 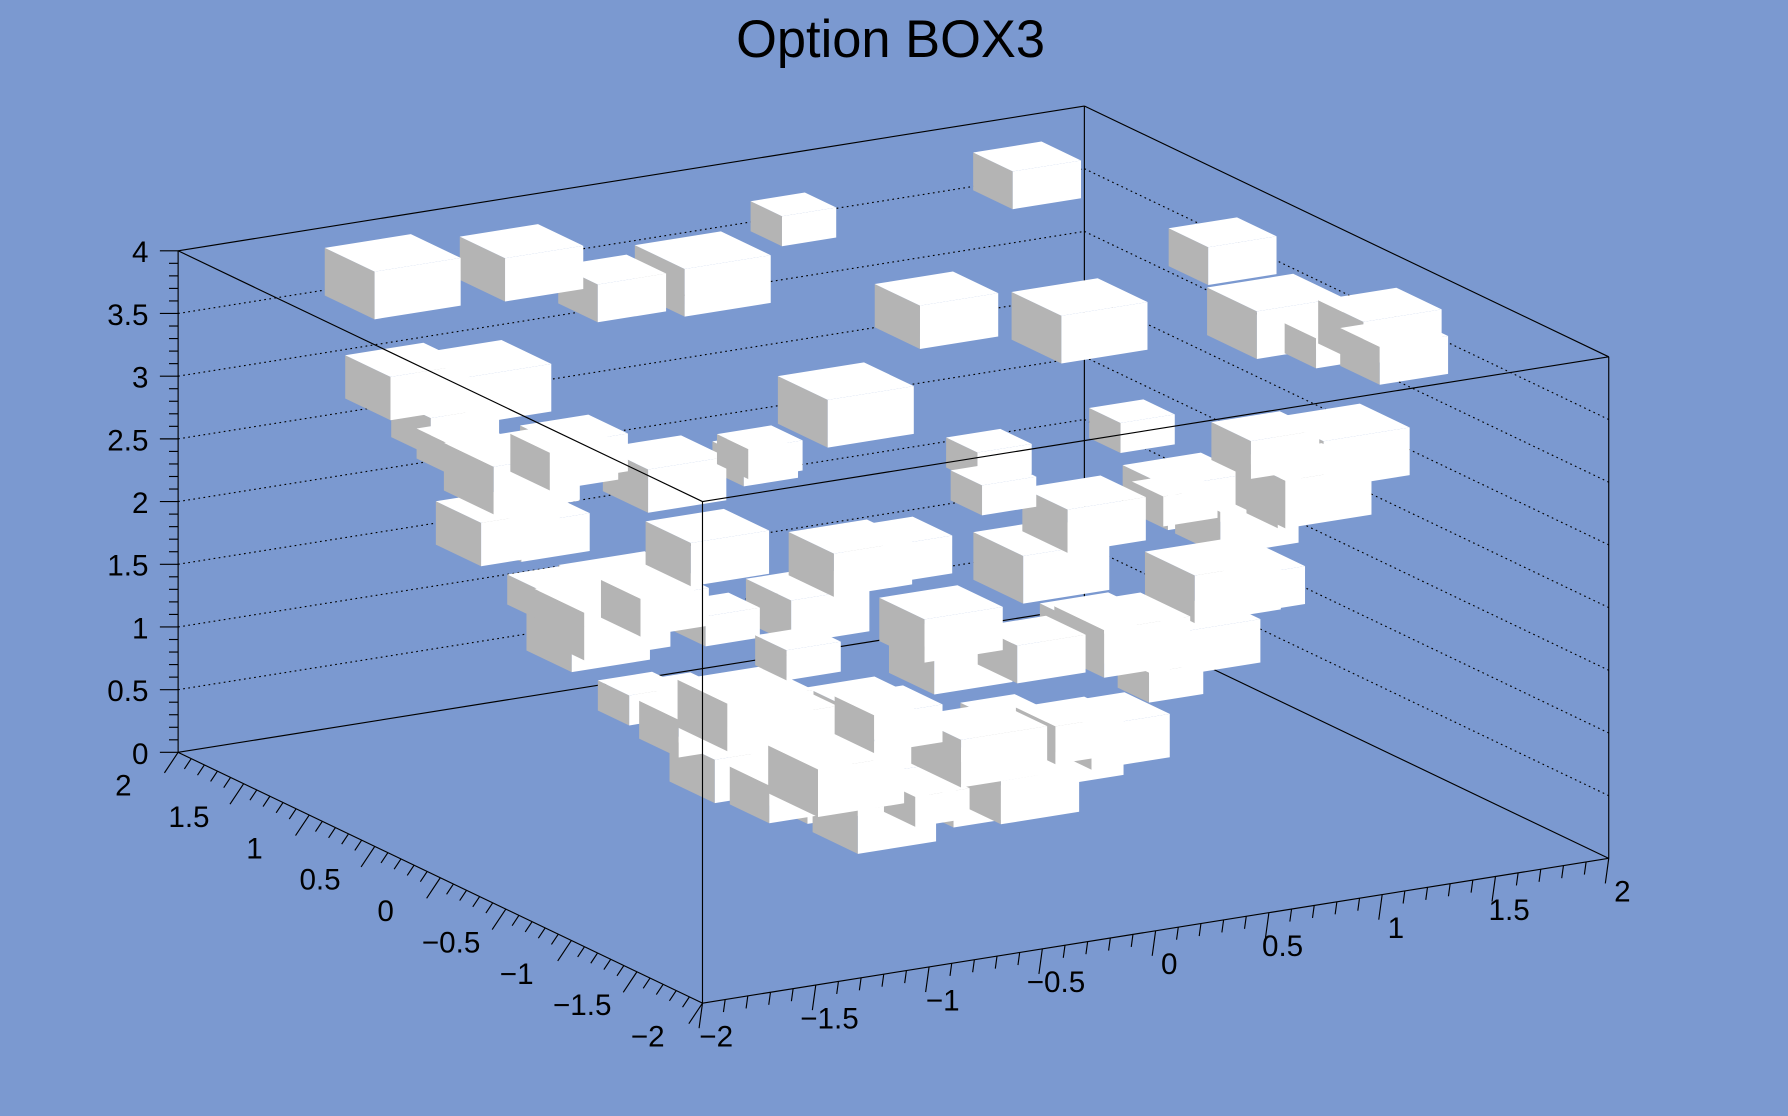 I want to click on z-axis-tick-label: 2.5, so click(x=127, y=440).